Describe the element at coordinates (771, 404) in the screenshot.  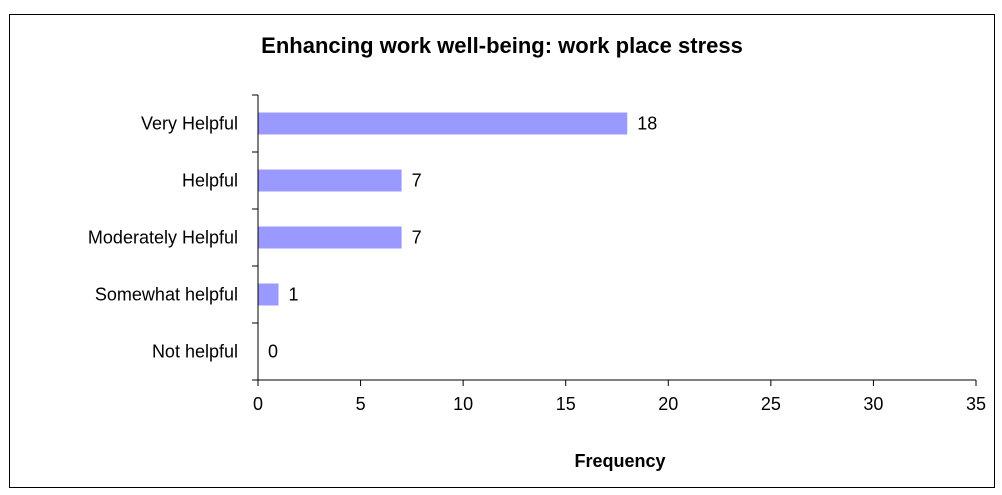
I see `x-tick-label-5: 25` at that location.